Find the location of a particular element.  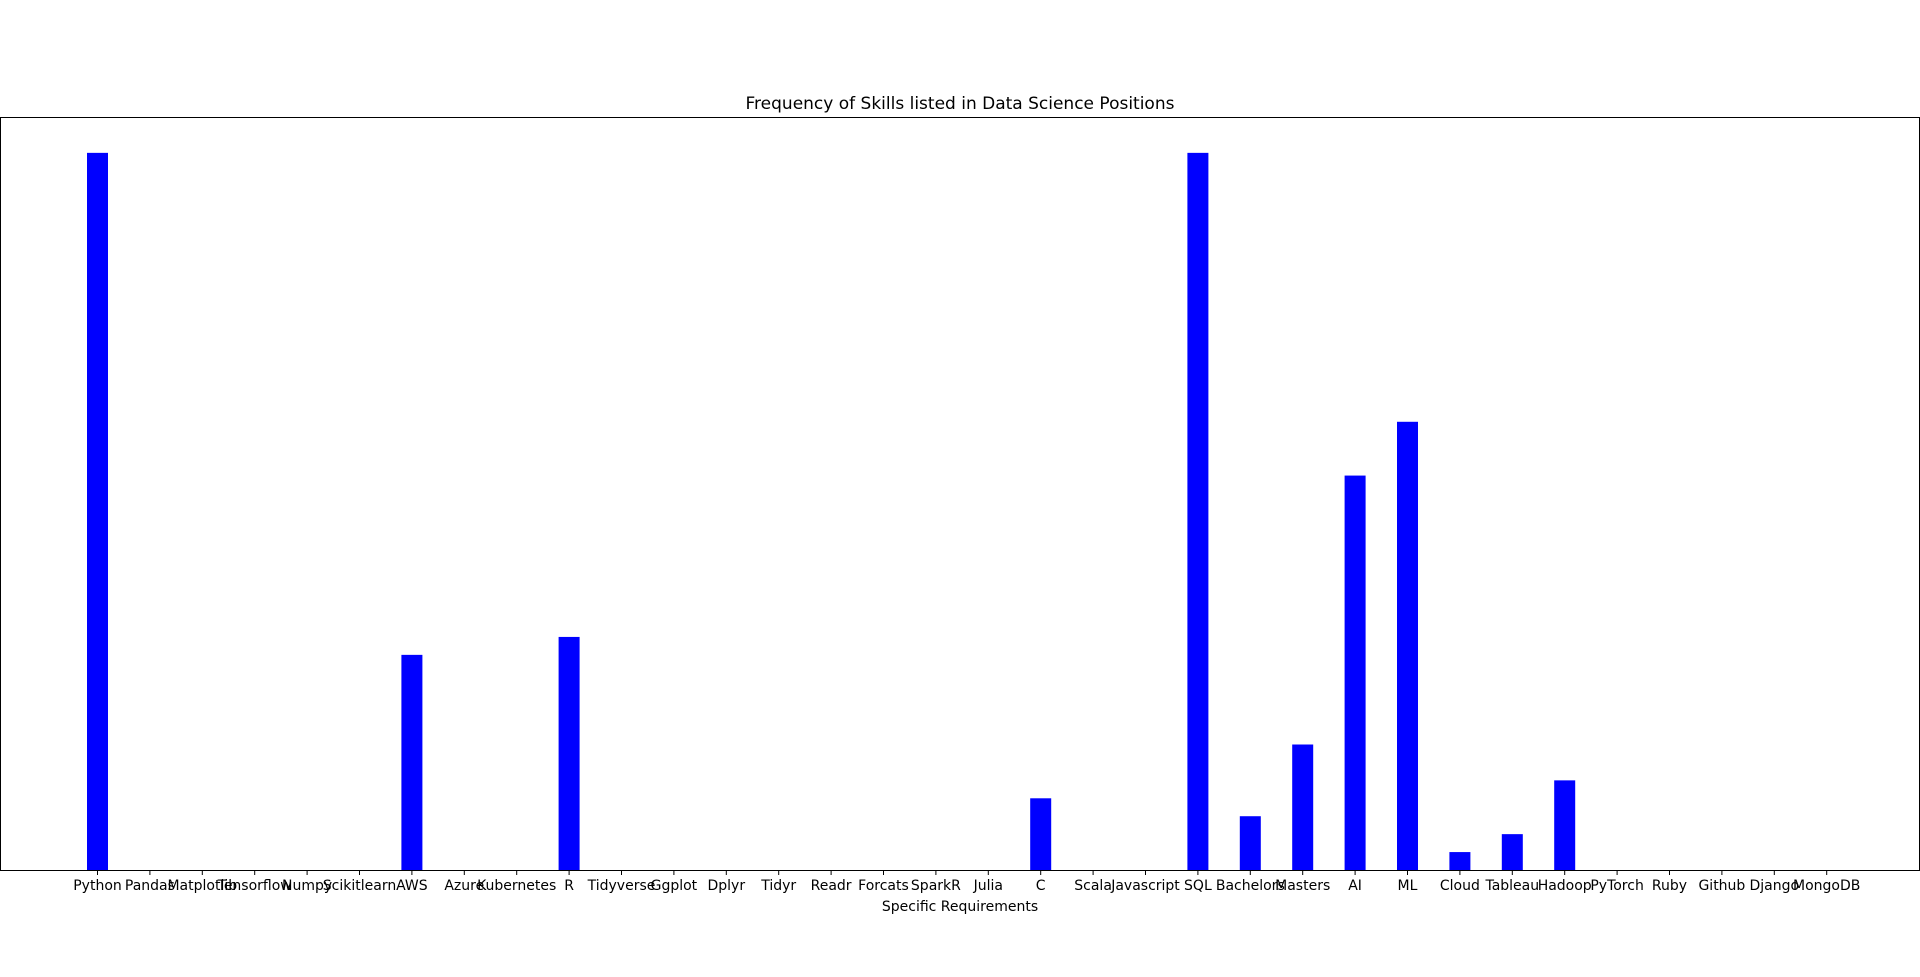

x-tick-label: Tensorflow is located at coordinates (254, 886).